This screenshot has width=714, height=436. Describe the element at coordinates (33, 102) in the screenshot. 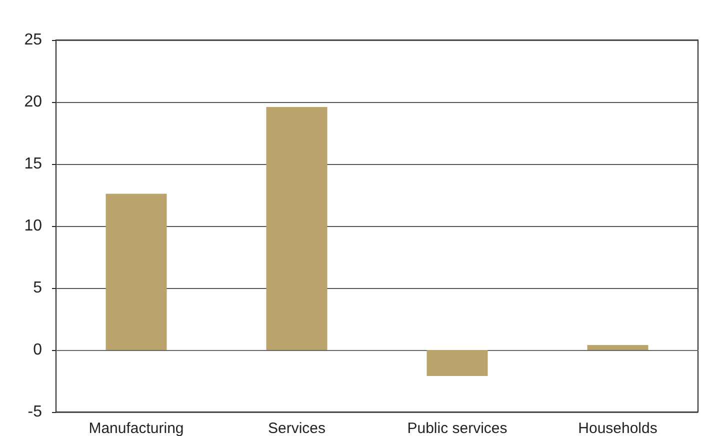

I see `y-tick-label: 20` at that location.